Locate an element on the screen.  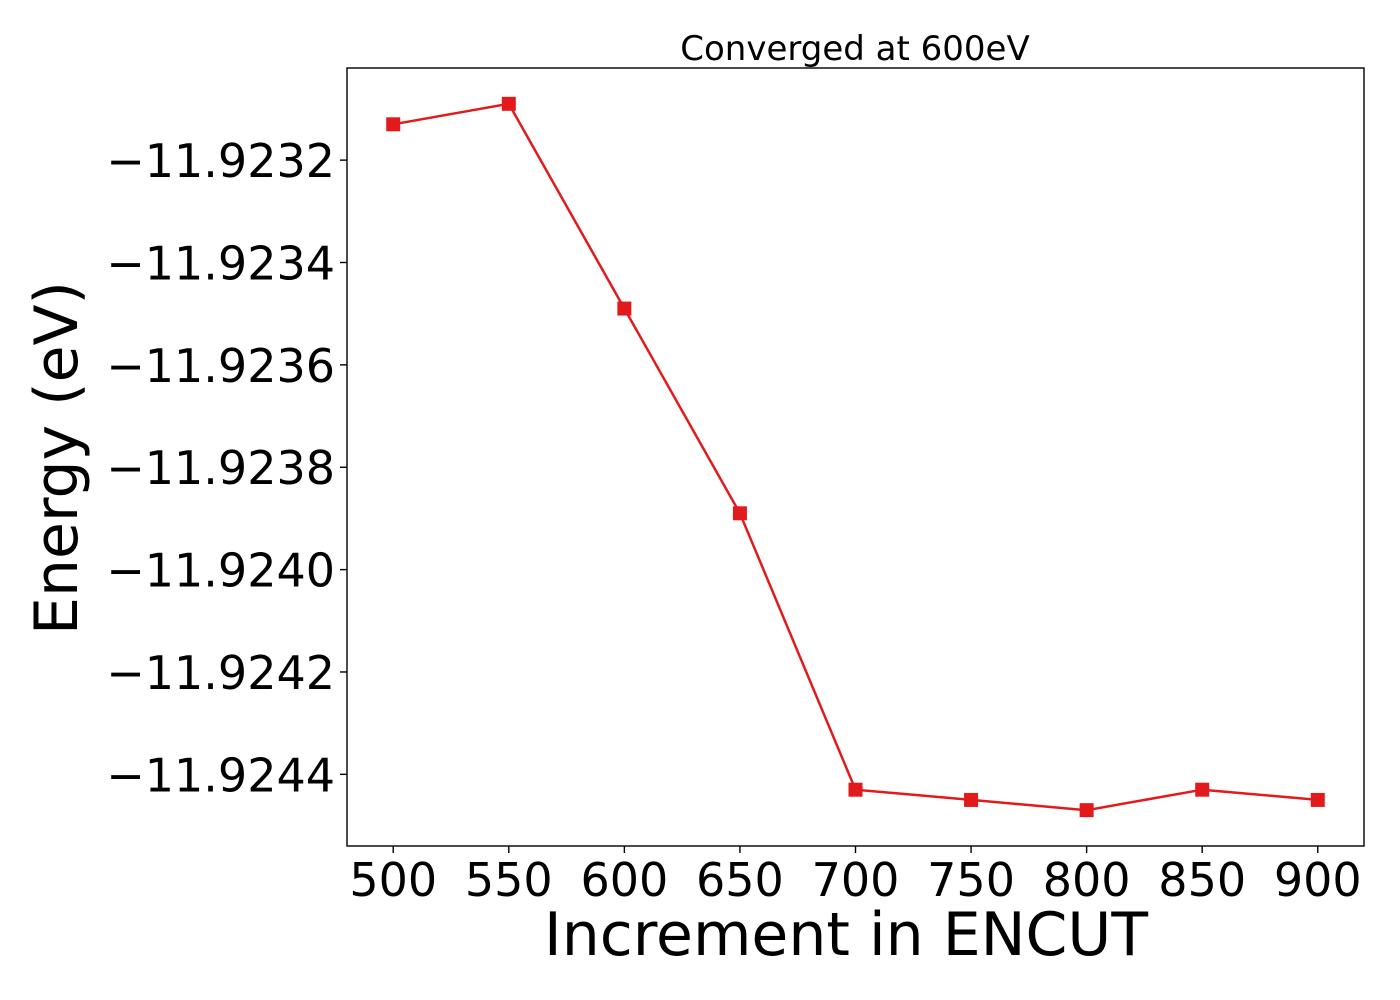
y-tick-label: −11.9234 is located at coordinates (220, 264).